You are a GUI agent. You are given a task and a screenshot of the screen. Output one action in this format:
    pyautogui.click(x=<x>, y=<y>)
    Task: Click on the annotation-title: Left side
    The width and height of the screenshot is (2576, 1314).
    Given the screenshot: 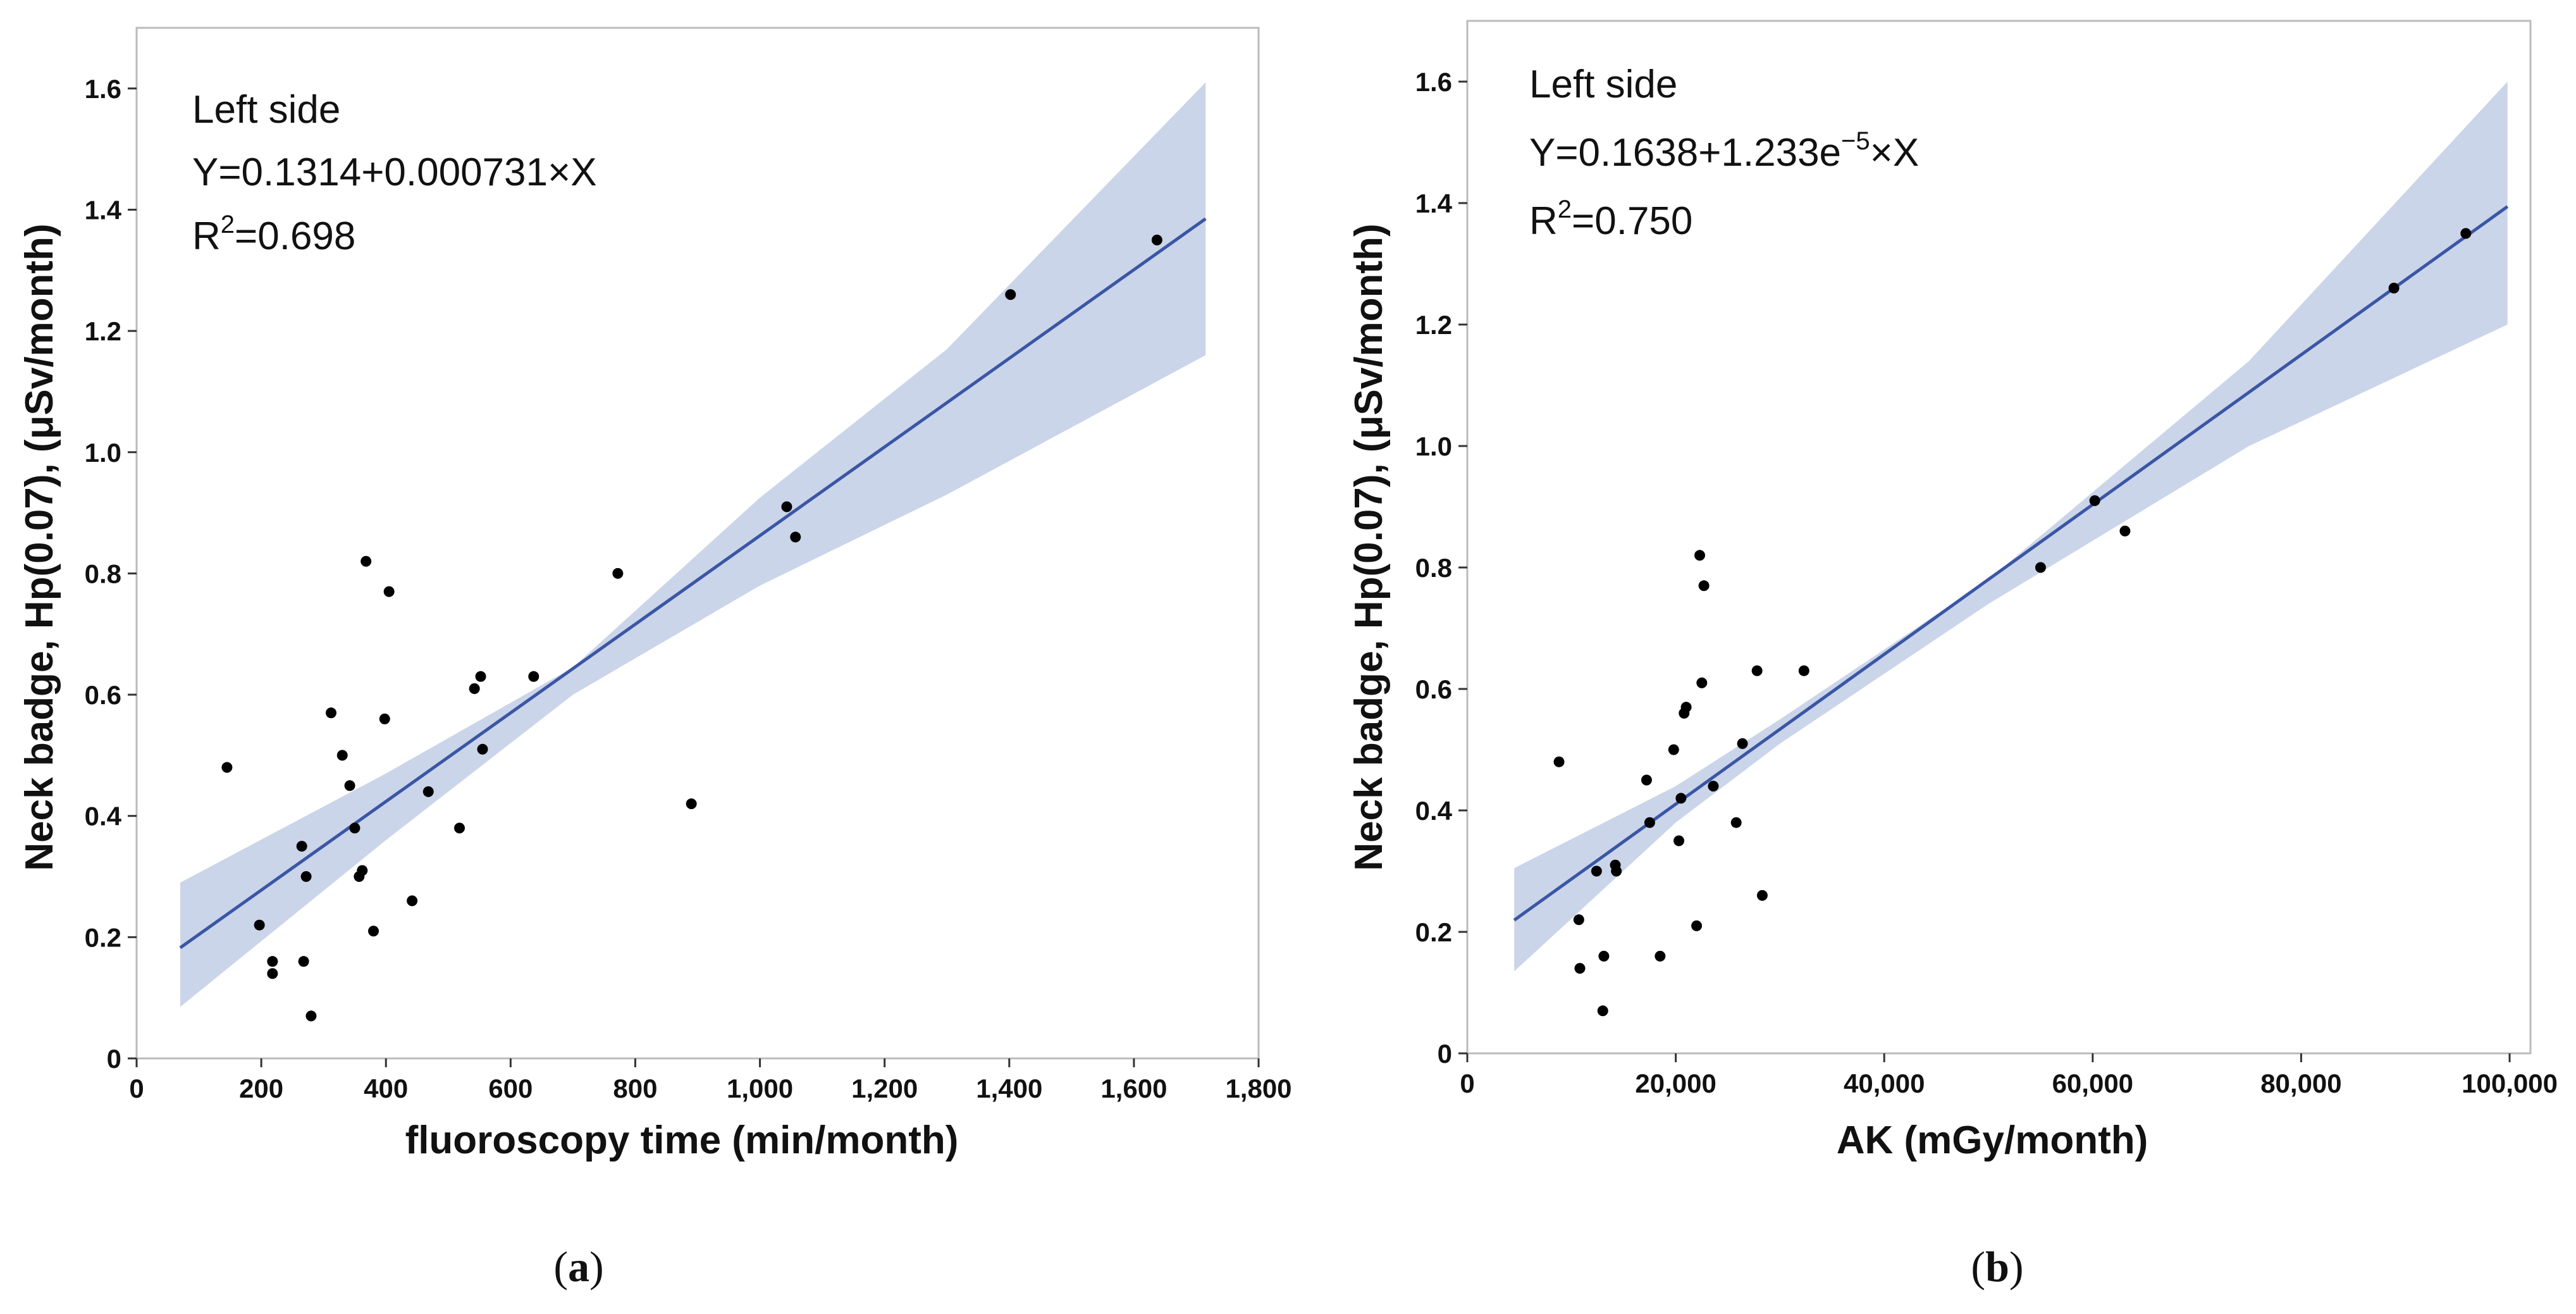 What is the action you would take?
    pyautogui.click(x=1603, y=84)
    